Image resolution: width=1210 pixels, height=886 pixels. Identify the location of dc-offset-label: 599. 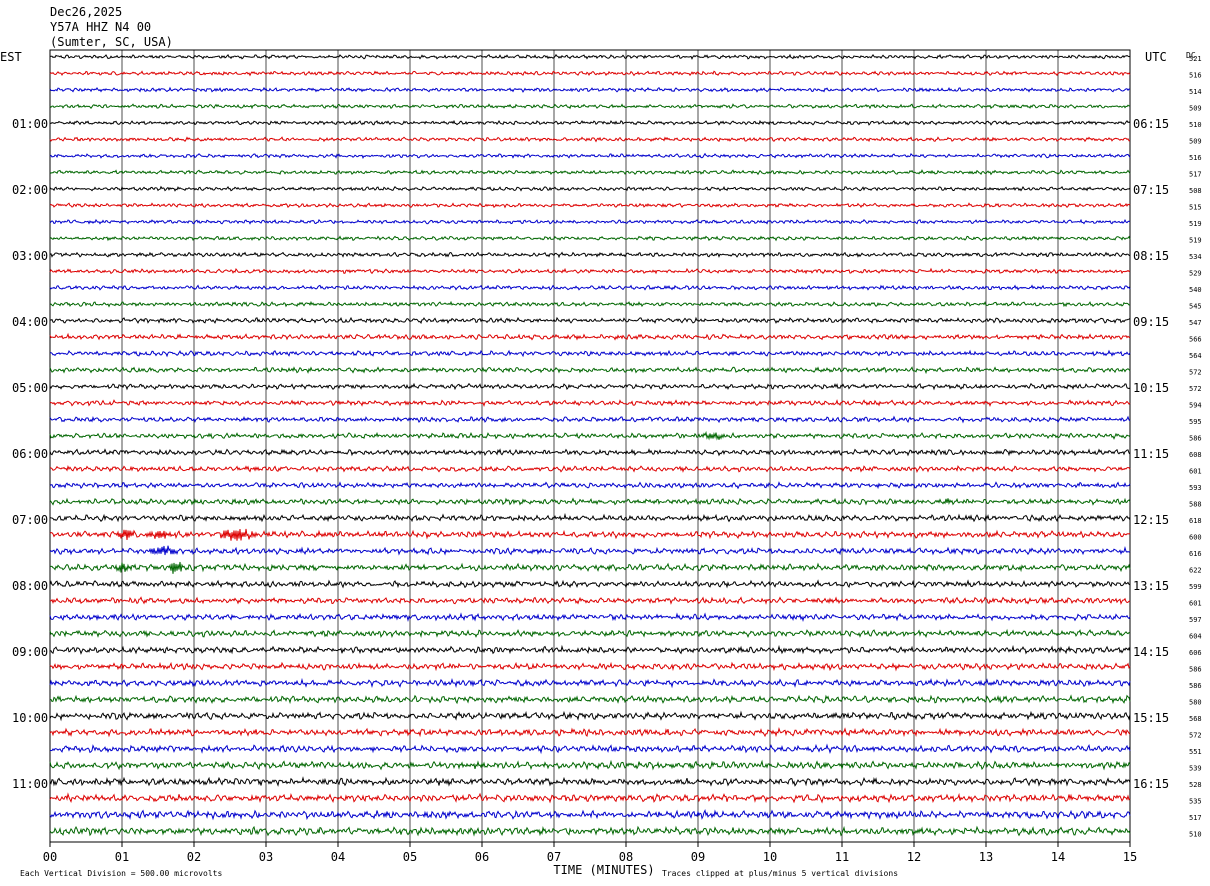
(1195, 587).